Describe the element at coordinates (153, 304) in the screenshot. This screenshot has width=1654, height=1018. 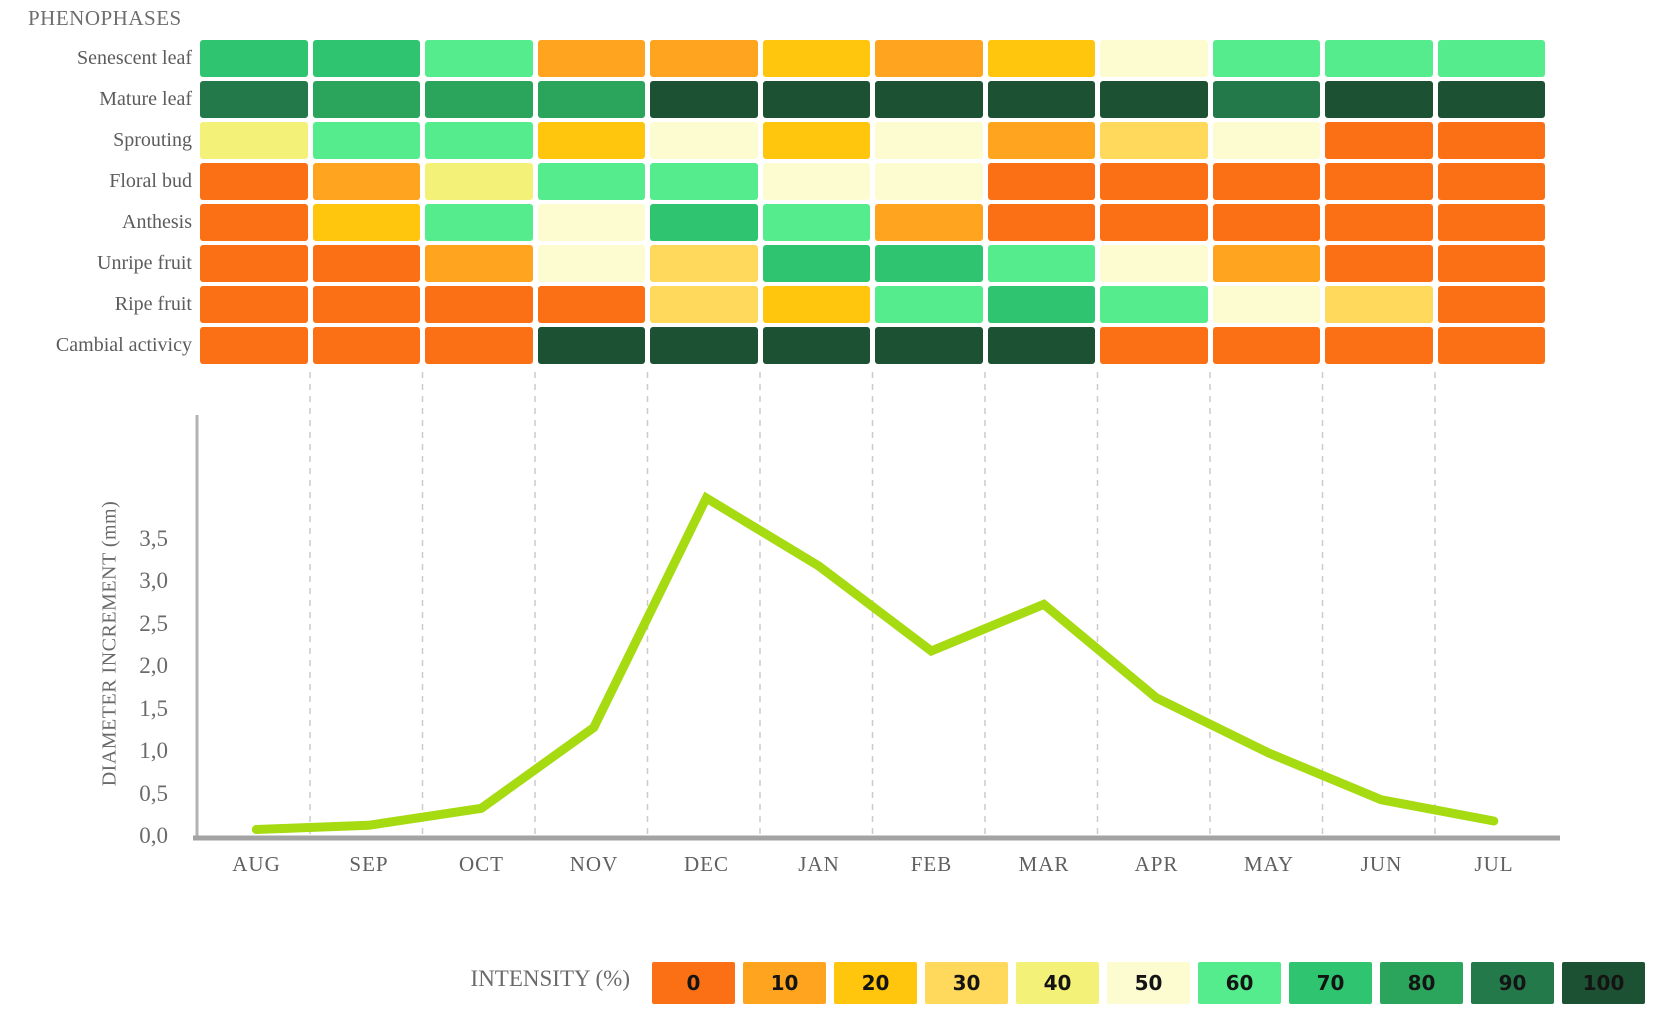
I see `row-label: Ripe fruit` at that location.